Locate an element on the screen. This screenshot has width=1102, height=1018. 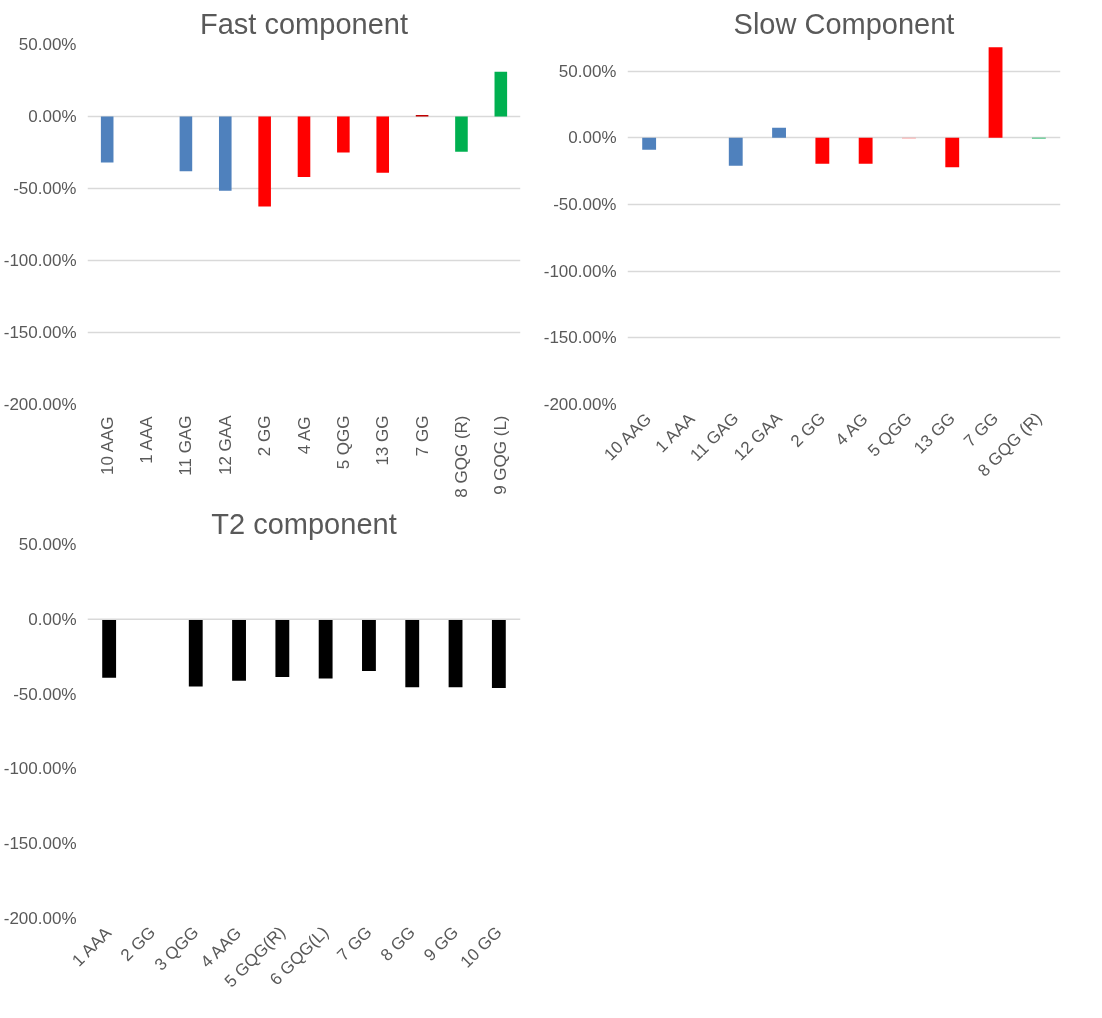
chart-title: T2 component is located at coordinates (304, 523).